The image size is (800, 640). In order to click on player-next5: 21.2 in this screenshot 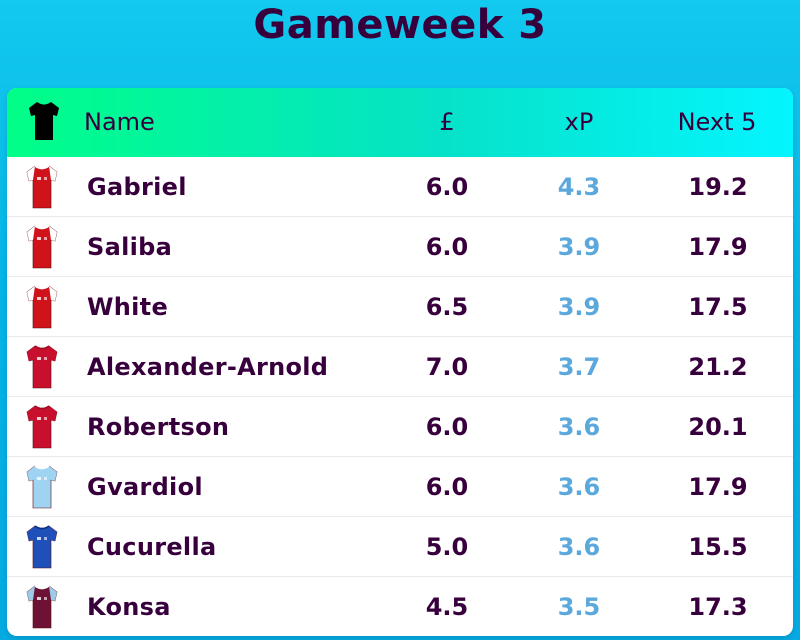, I will do `click(718, 367)`.